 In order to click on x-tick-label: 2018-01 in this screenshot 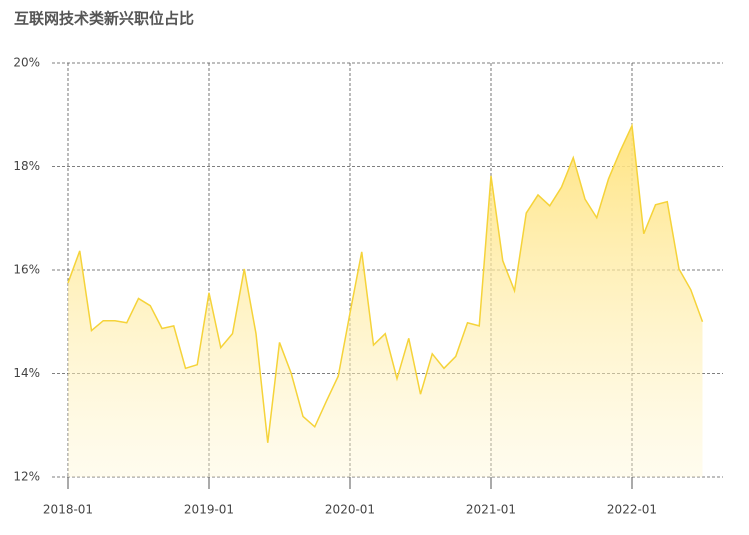, I will do `click(68, 510)`.